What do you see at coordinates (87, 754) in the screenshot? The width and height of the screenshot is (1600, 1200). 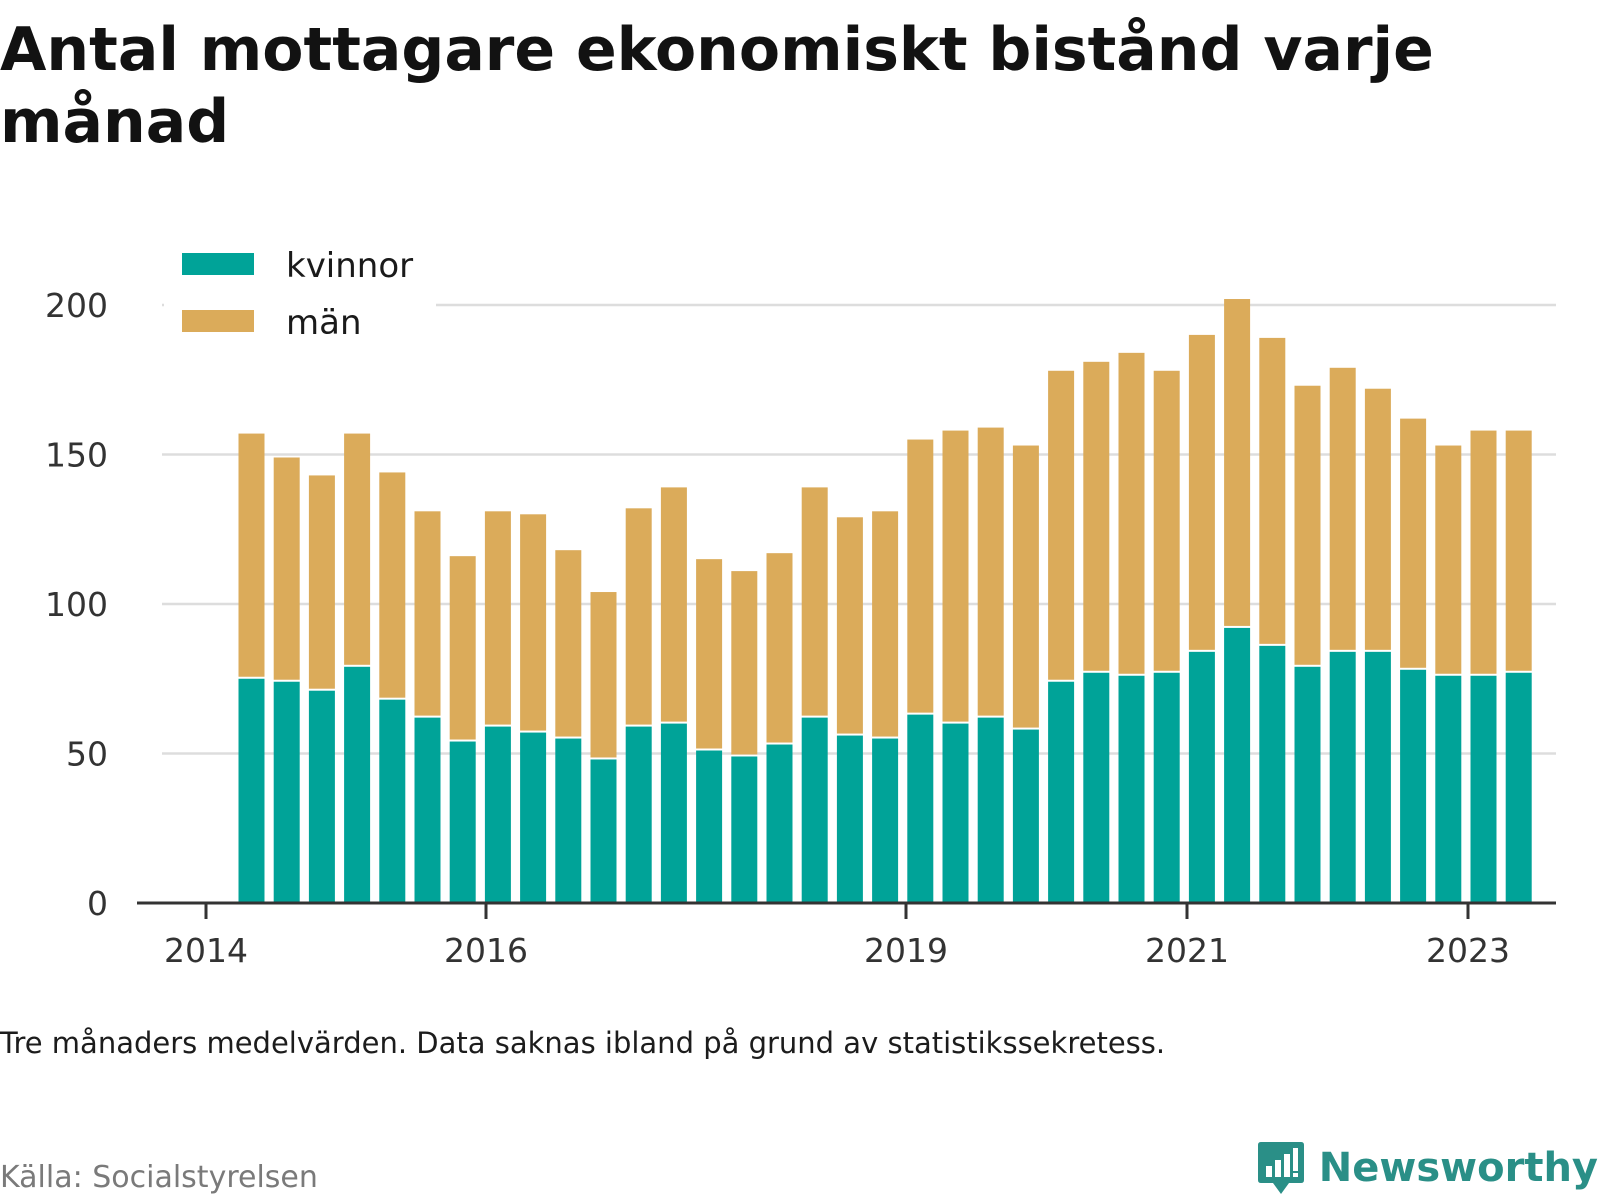 I see `y-tick-label: 50` at bounding box center [87, 754].